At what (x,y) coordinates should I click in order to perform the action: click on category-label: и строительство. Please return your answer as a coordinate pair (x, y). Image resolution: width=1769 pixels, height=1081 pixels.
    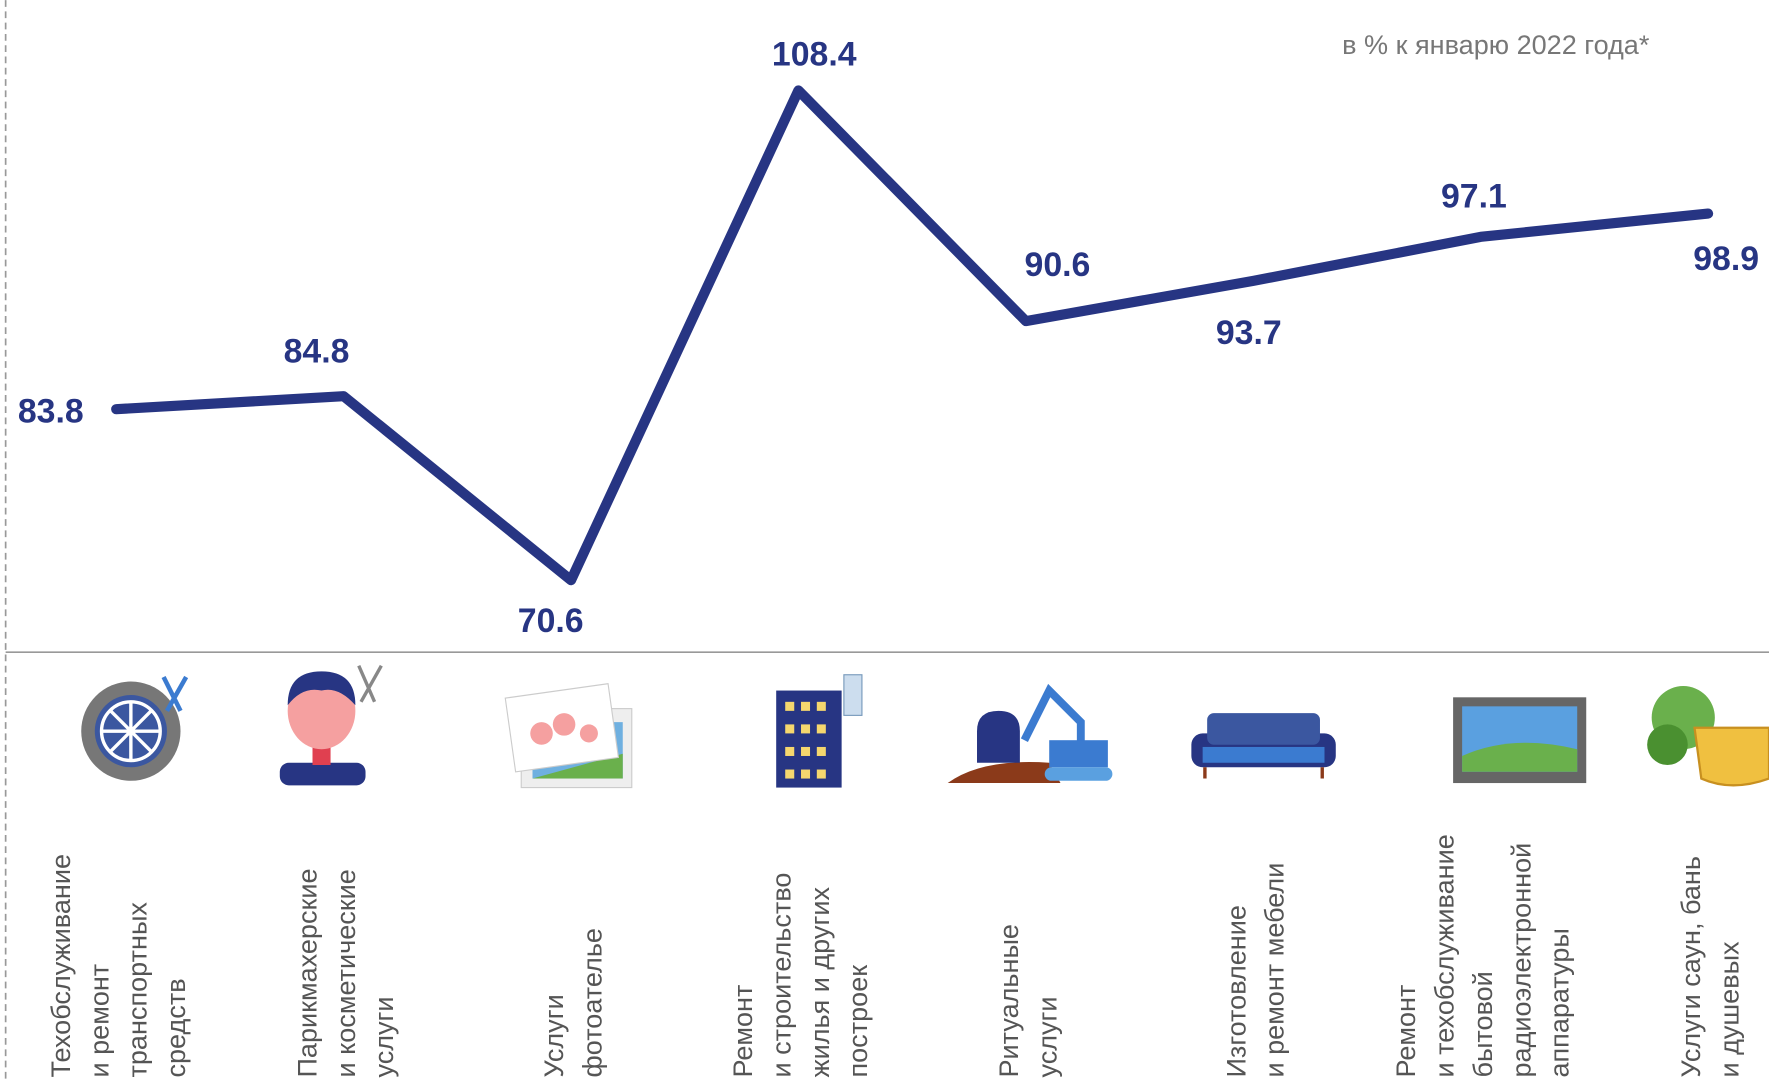
    Looking at the image, I should click on (781, 975).